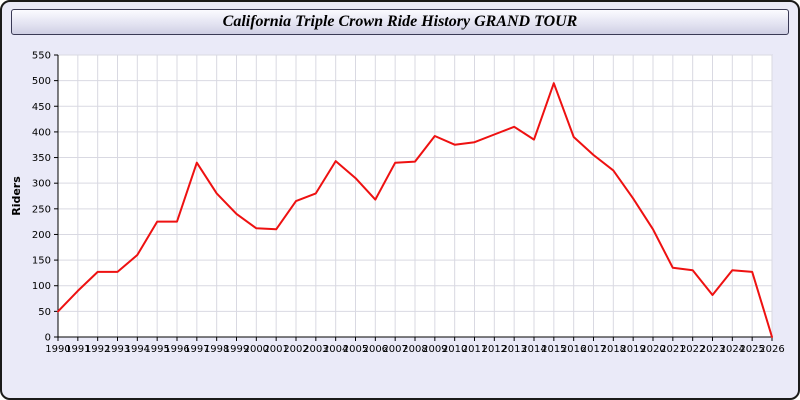  What do you see at coordinates (692, 349) in the screenshot?
I see `x-tick-label: 2022` at bounding box center [692, 349].